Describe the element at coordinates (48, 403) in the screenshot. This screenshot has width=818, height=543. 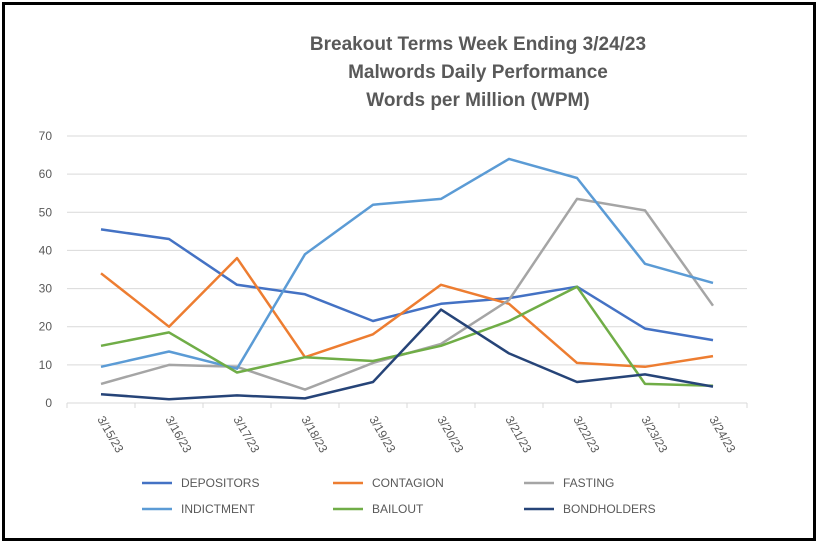
I see `y-tick-label: 0` at that location.